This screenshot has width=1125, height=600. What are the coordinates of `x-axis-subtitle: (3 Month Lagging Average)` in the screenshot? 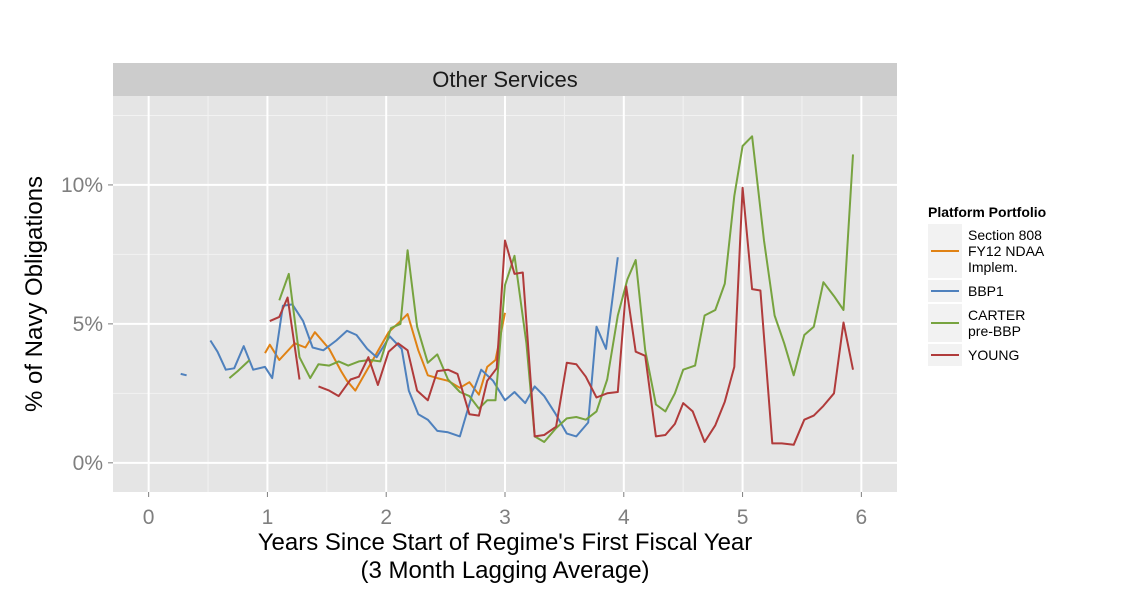 It's located at (504, 570).